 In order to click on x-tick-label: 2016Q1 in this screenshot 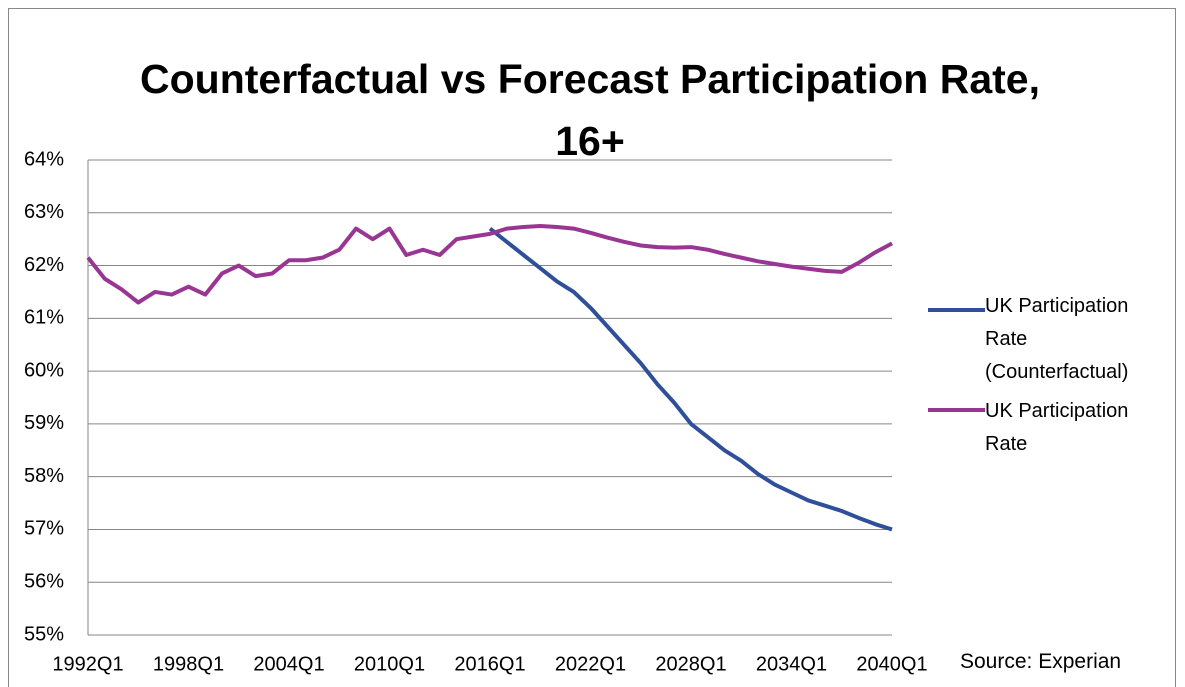, I will do `click(489, 664)`.